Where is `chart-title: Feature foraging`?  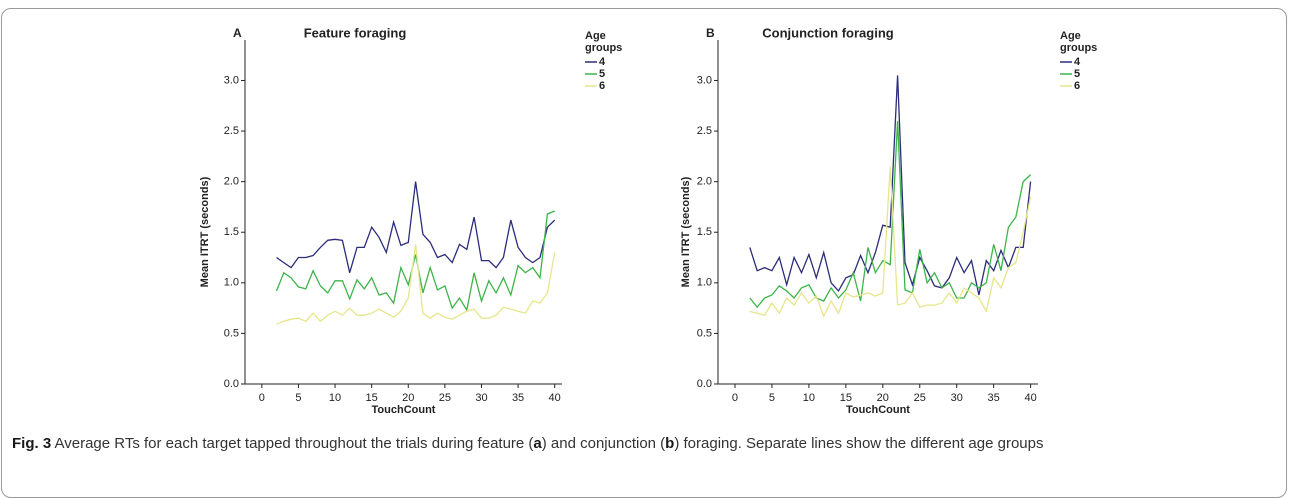
chart-title: Feature foraging is located at coordinates (355, 32).